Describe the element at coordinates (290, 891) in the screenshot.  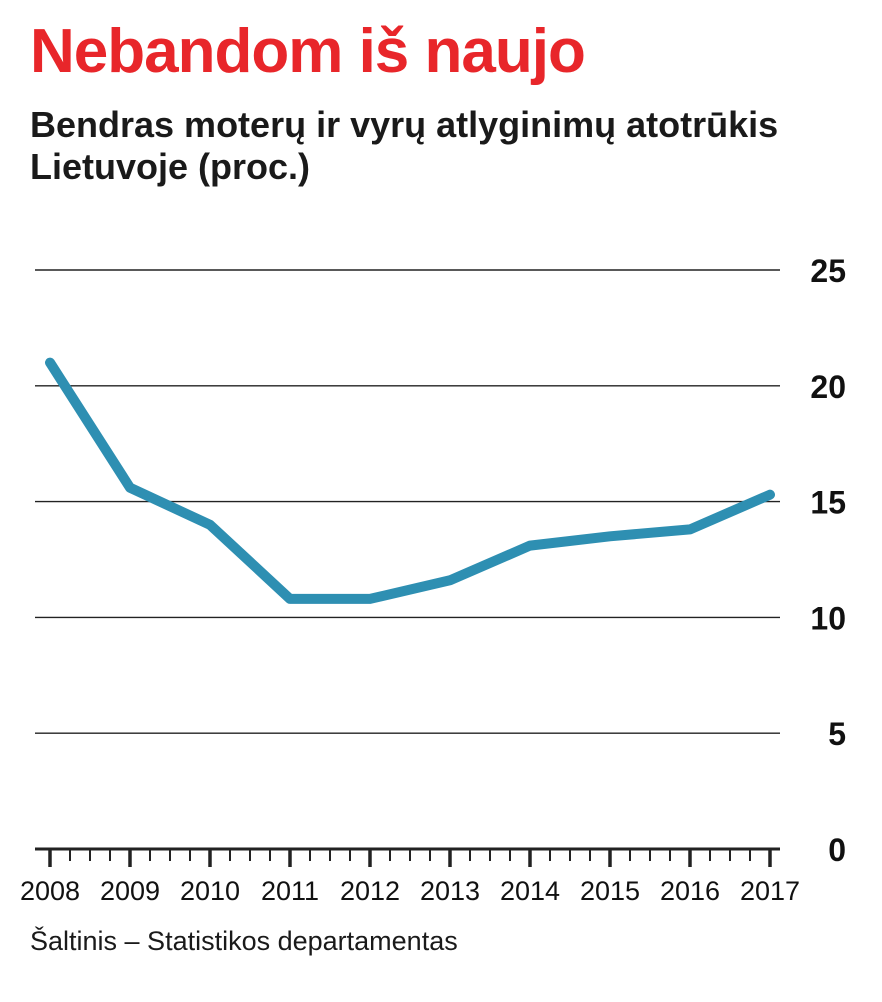
I see `x-tick-label: 2011` at that location.